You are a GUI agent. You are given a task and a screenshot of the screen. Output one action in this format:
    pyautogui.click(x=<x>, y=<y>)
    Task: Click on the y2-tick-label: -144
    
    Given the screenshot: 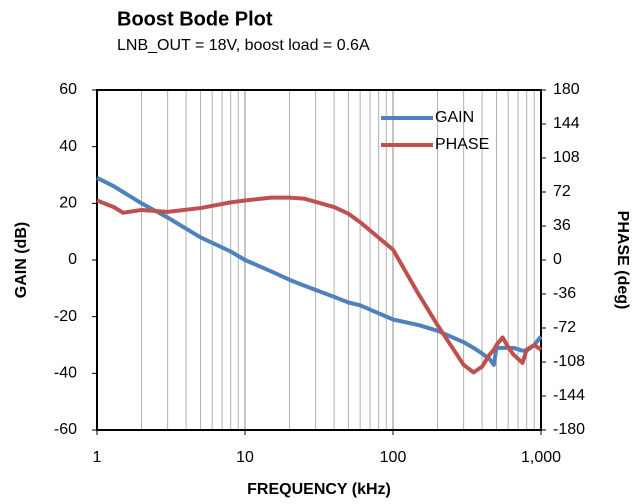 What is the action you would take?
    pyautogui.click(x=569, y=395)
    